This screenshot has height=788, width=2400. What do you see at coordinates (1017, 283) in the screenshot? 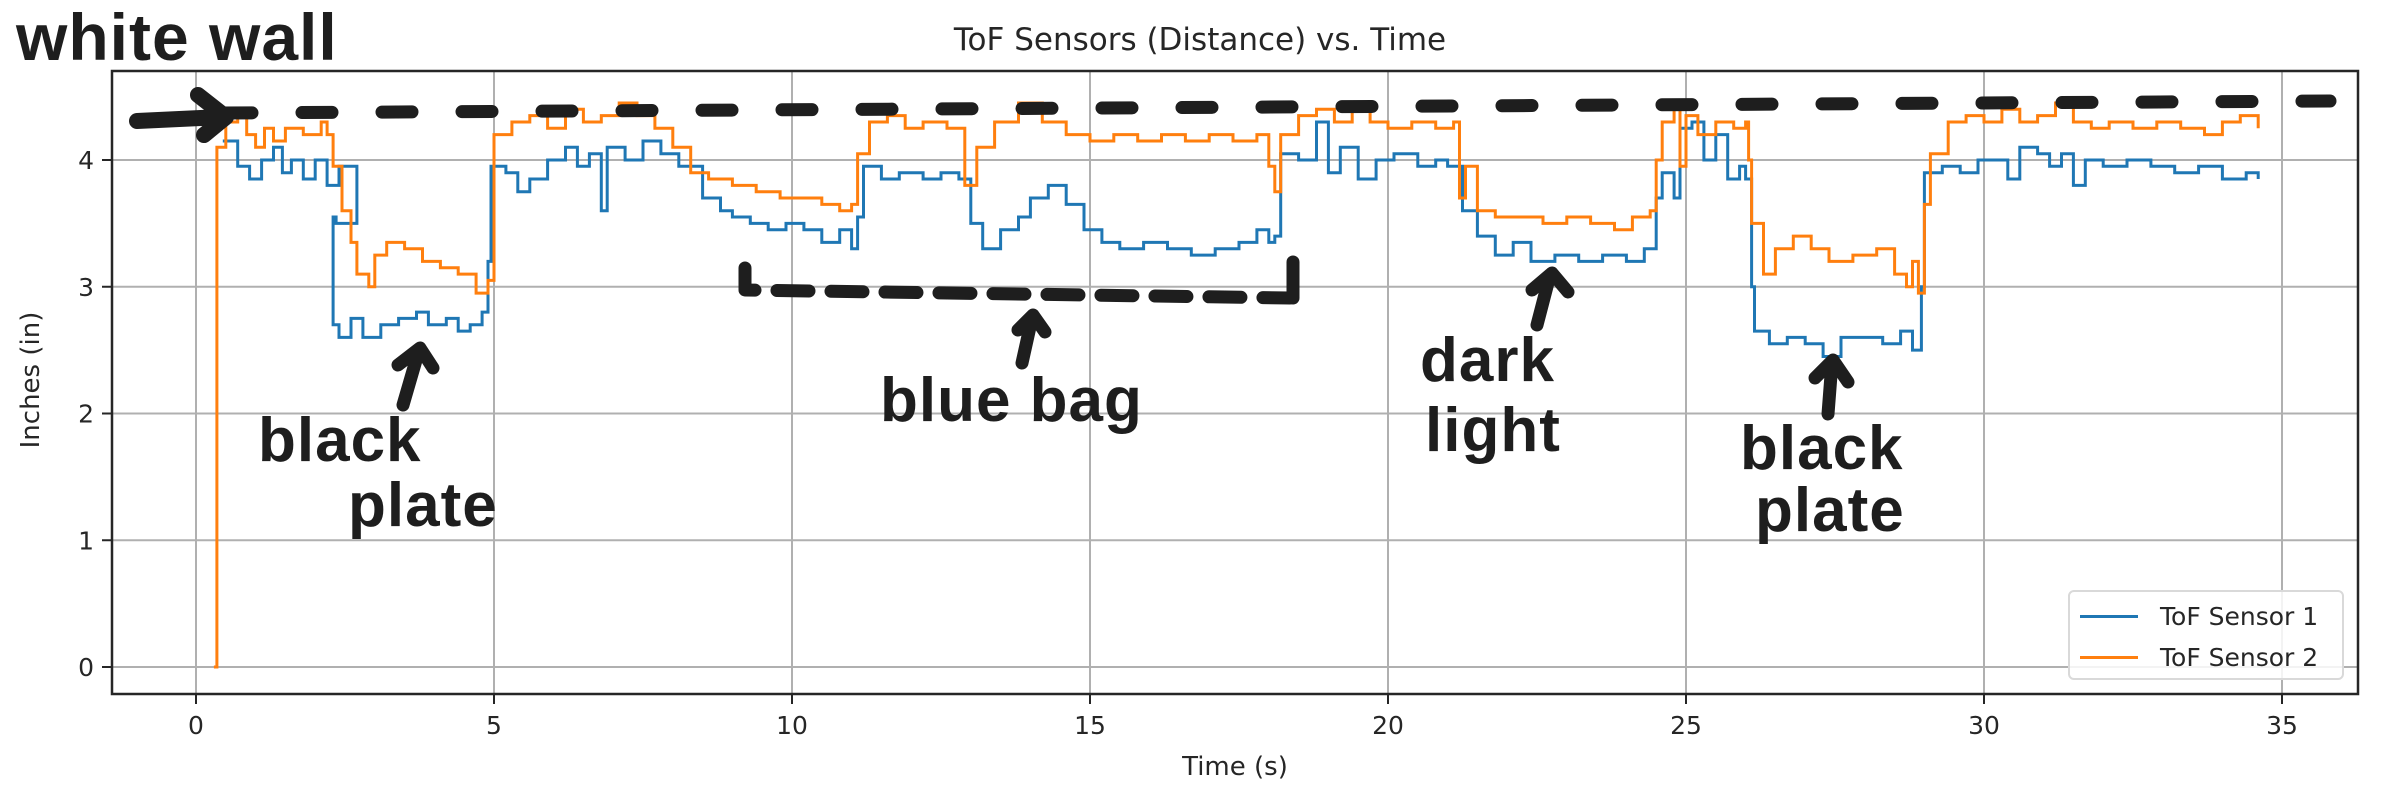
I see `blue-bag-bracket` at bounding box center [1017, 283].